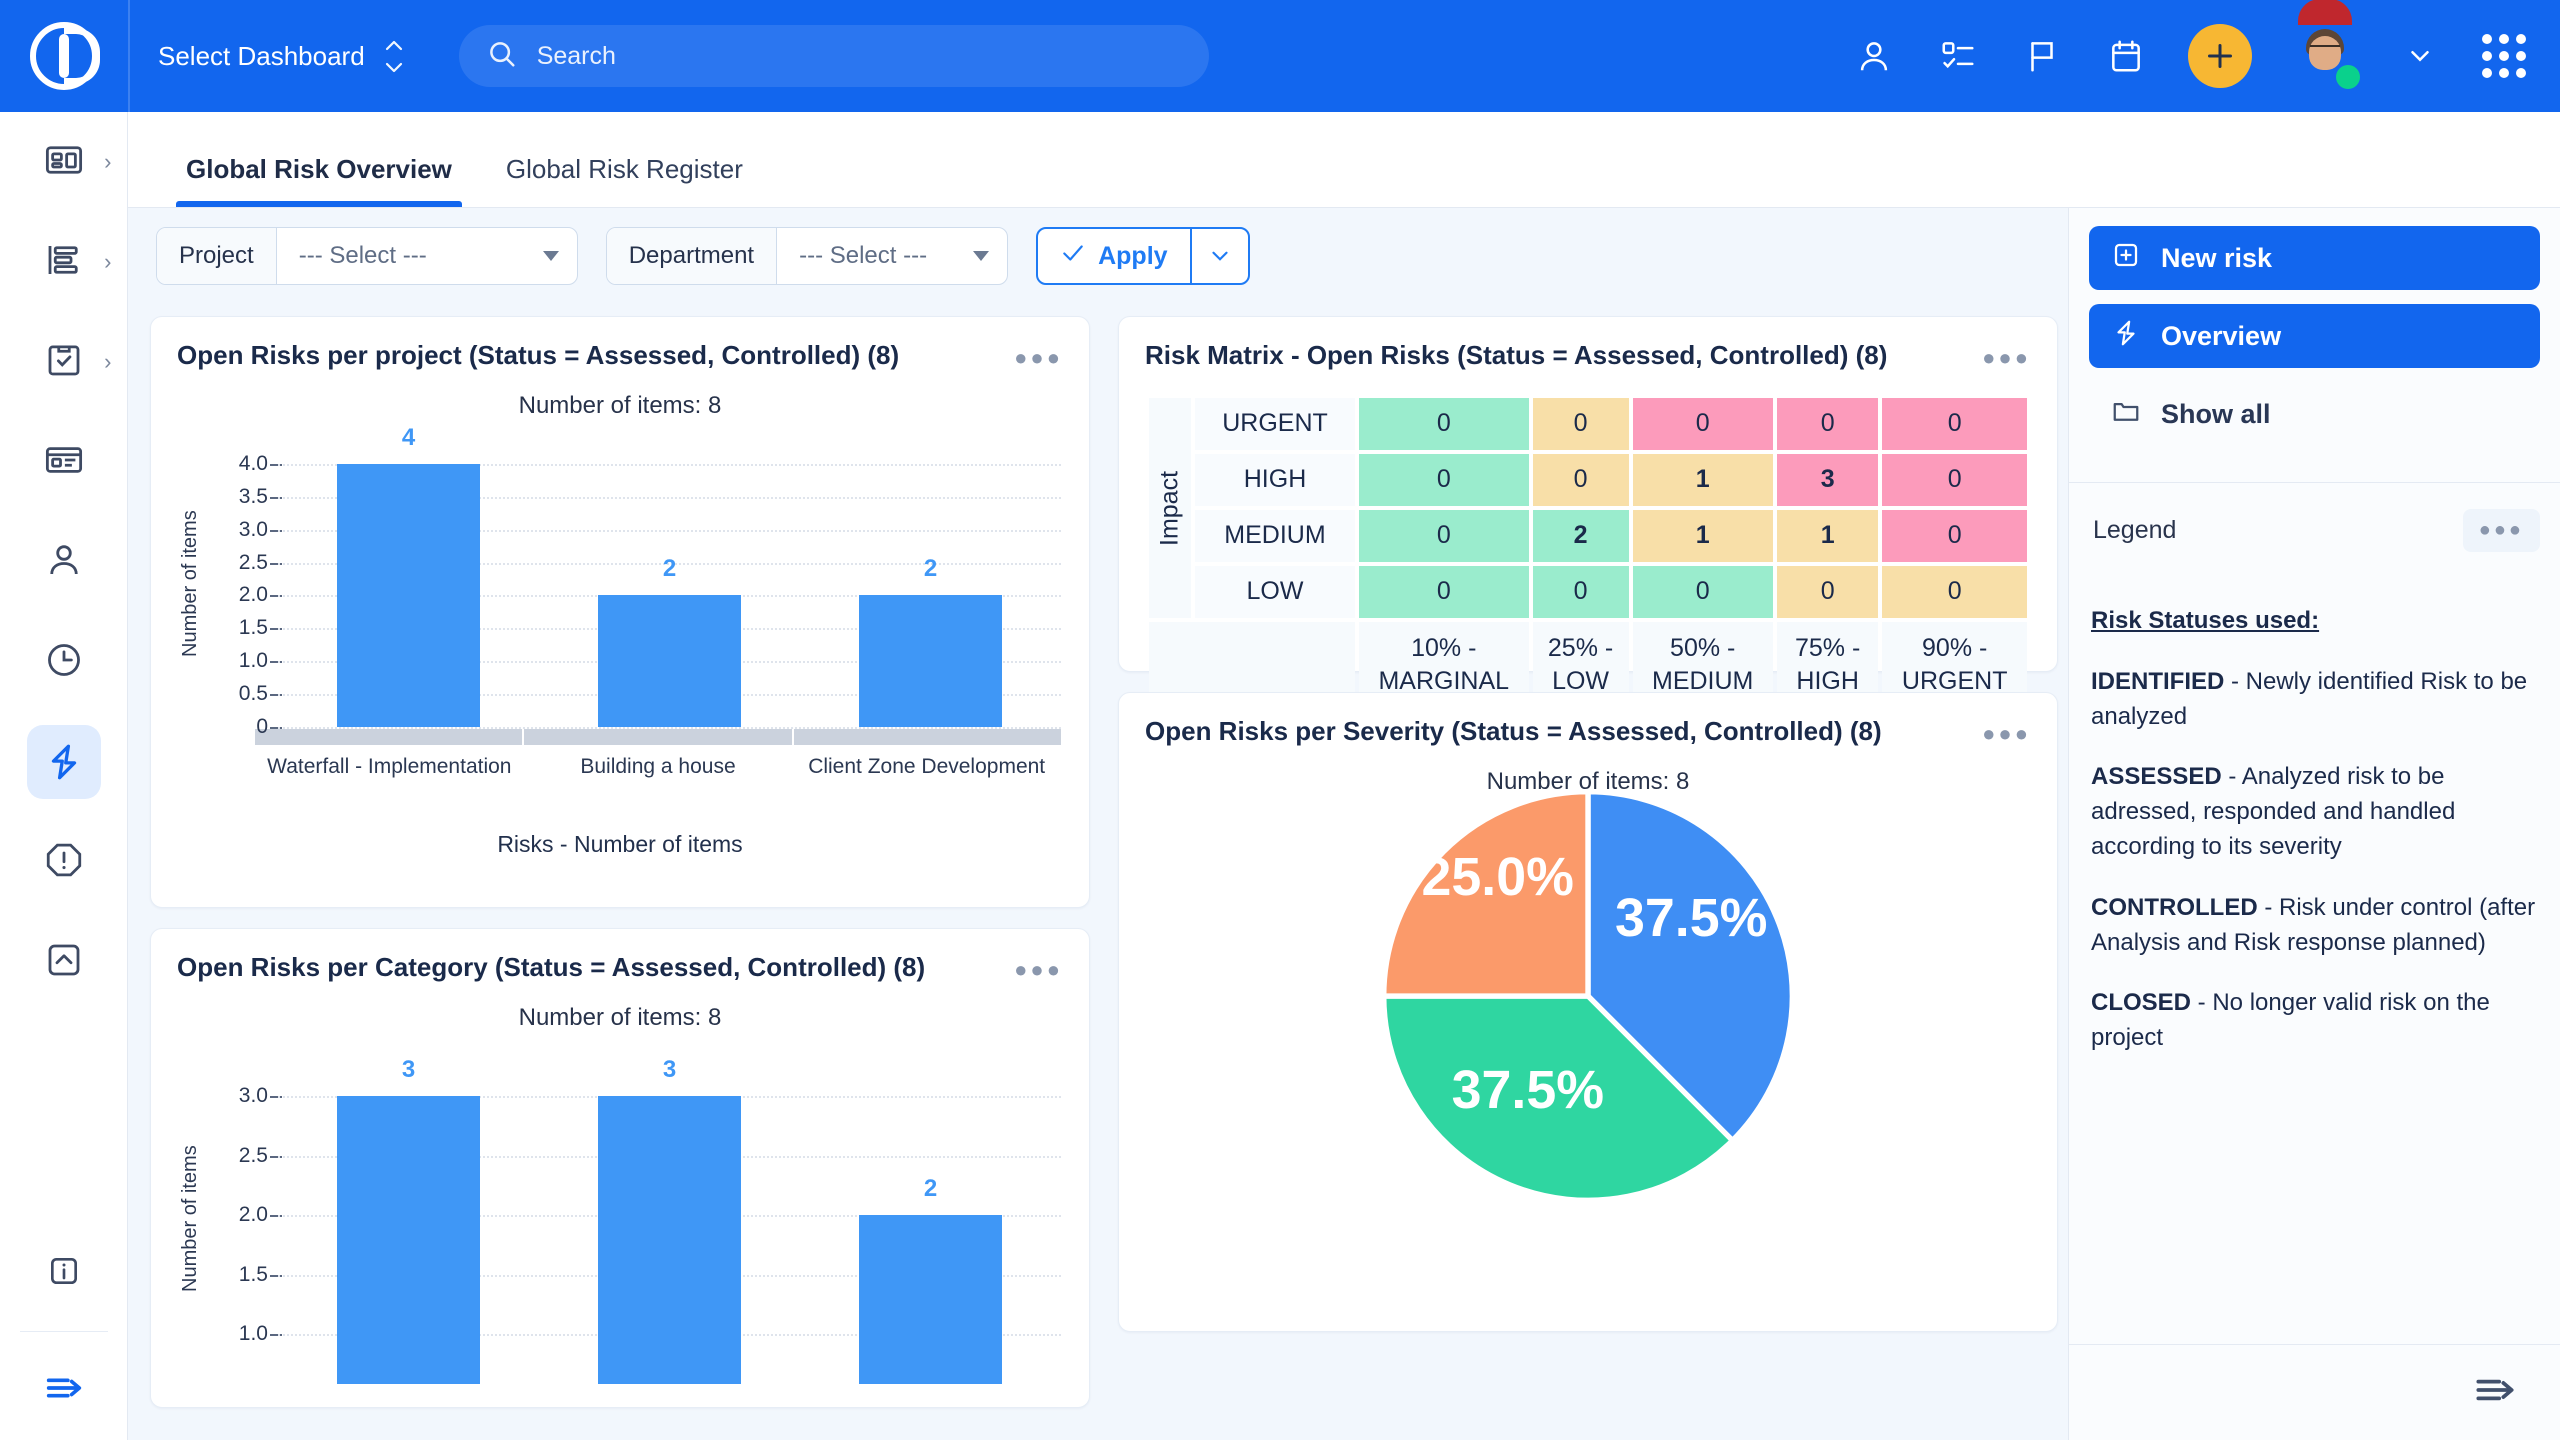 Image resolution: width=2560 pixels, height=1440 pixels. I want to click on project-filter: Project --- Select ---, so click(367, 256).